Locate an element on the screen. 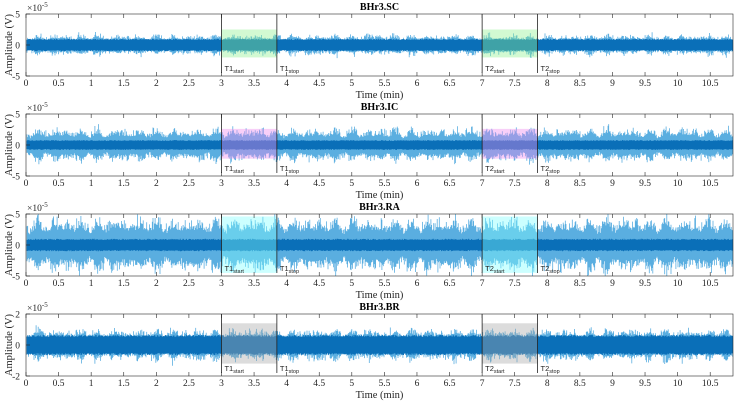  y-tick-label: 5 is located at coordinates (17, 116).